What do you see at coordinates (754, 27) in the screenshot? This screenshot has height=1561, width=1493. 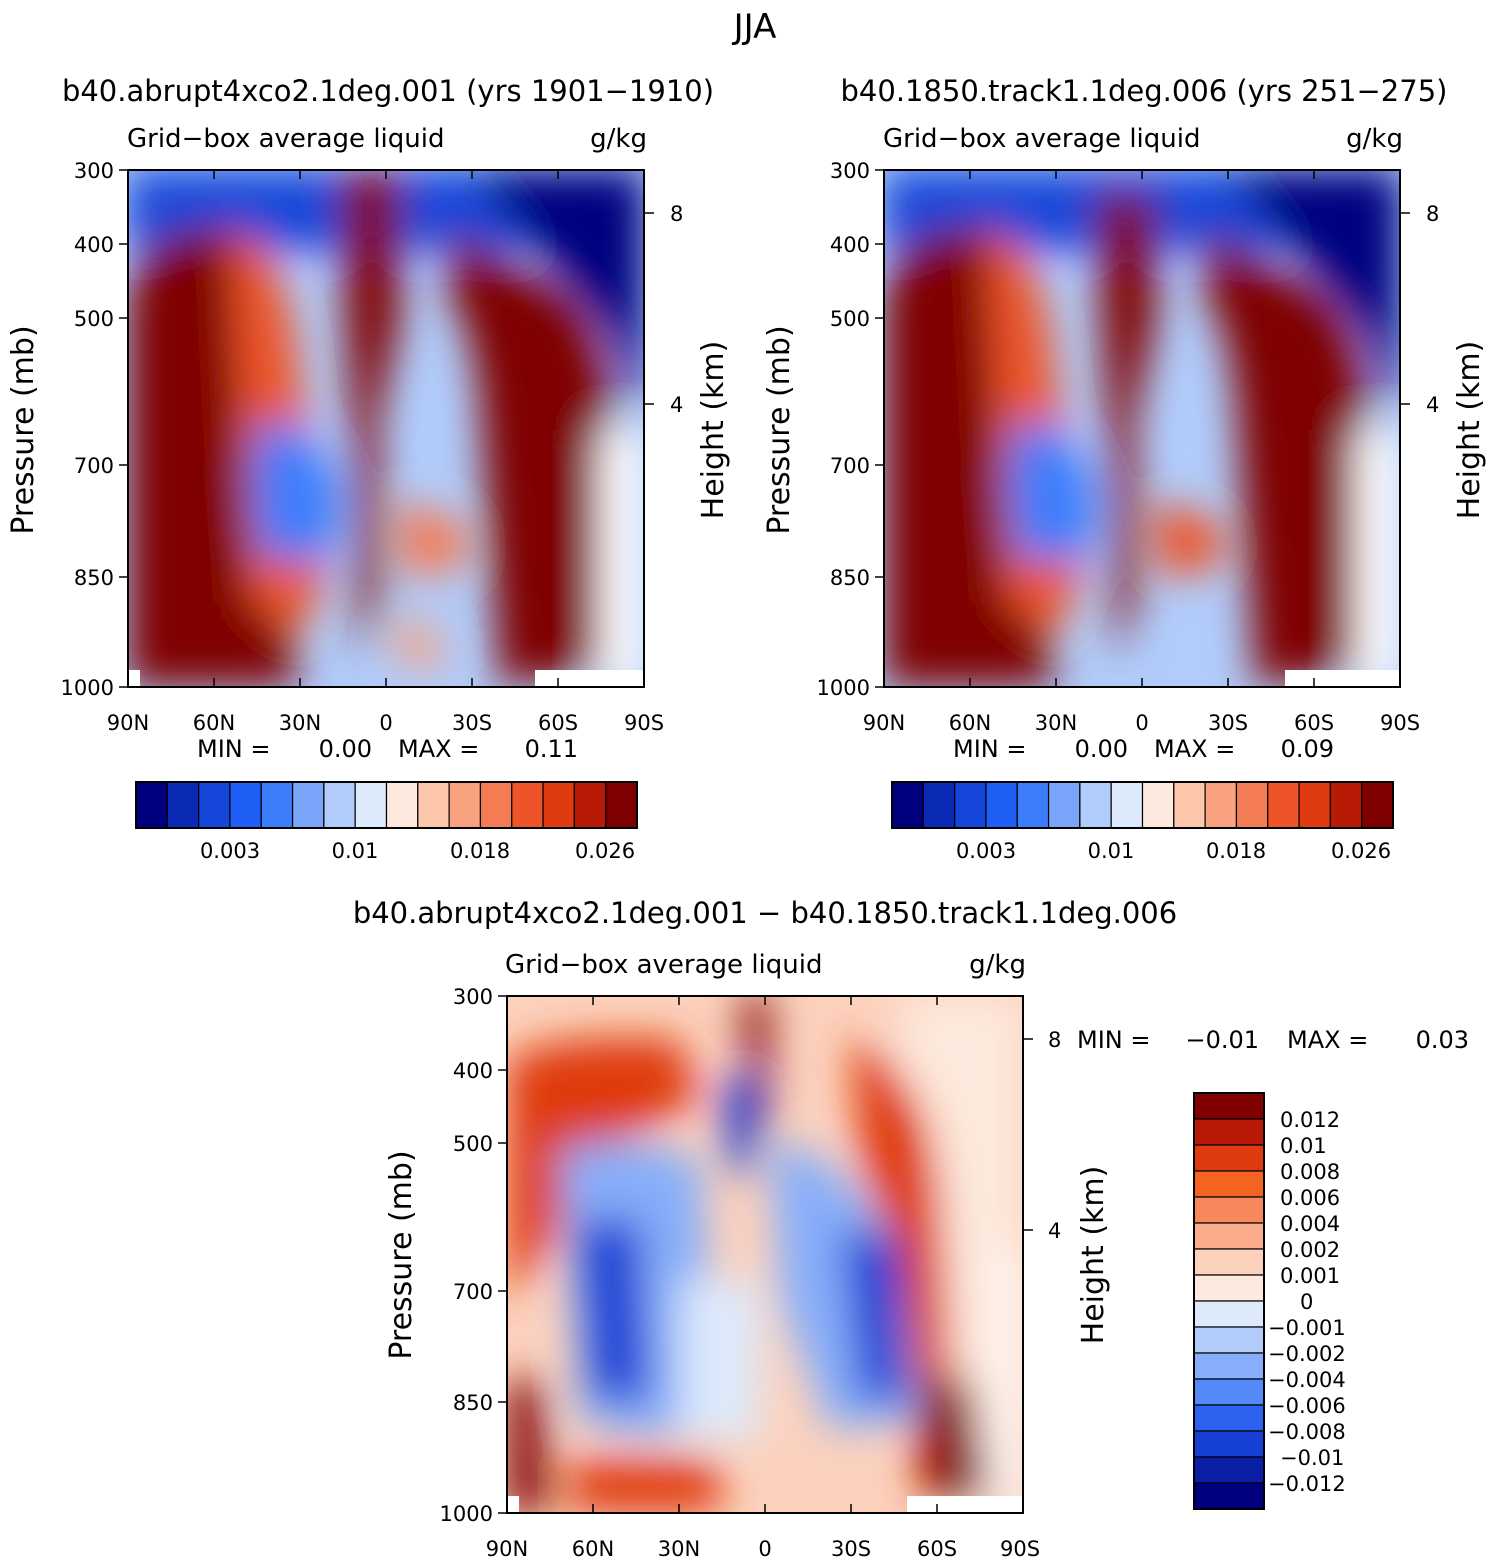 I see `figure-title: JJA` at bounding box center [754, 27].